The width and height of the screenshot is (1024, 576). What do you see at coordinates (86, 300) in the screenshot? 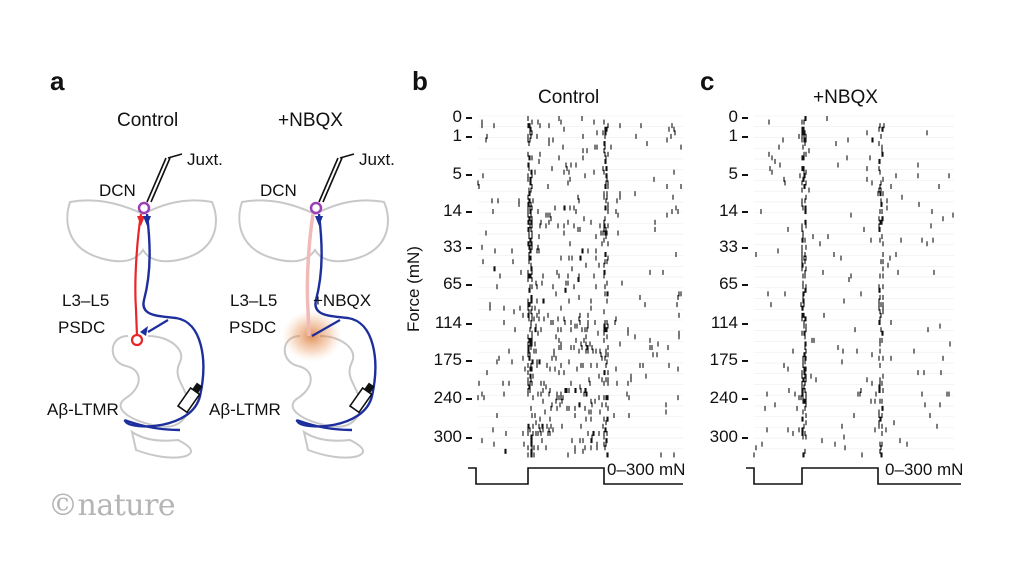
I see `l3l5-label-control: L3–L5` at bounding box center [86, 300].